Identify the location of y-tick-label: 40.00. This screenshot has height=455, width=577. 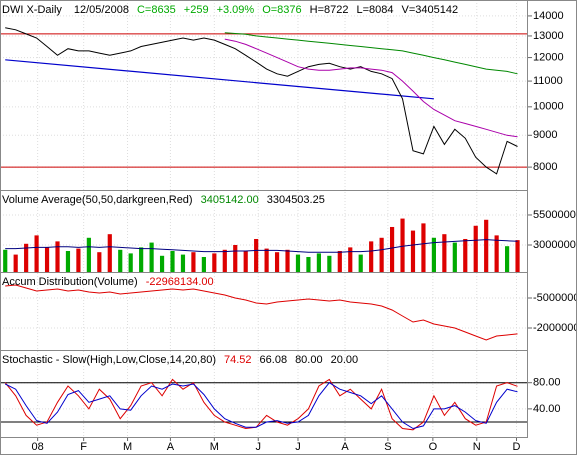
(547, 409).